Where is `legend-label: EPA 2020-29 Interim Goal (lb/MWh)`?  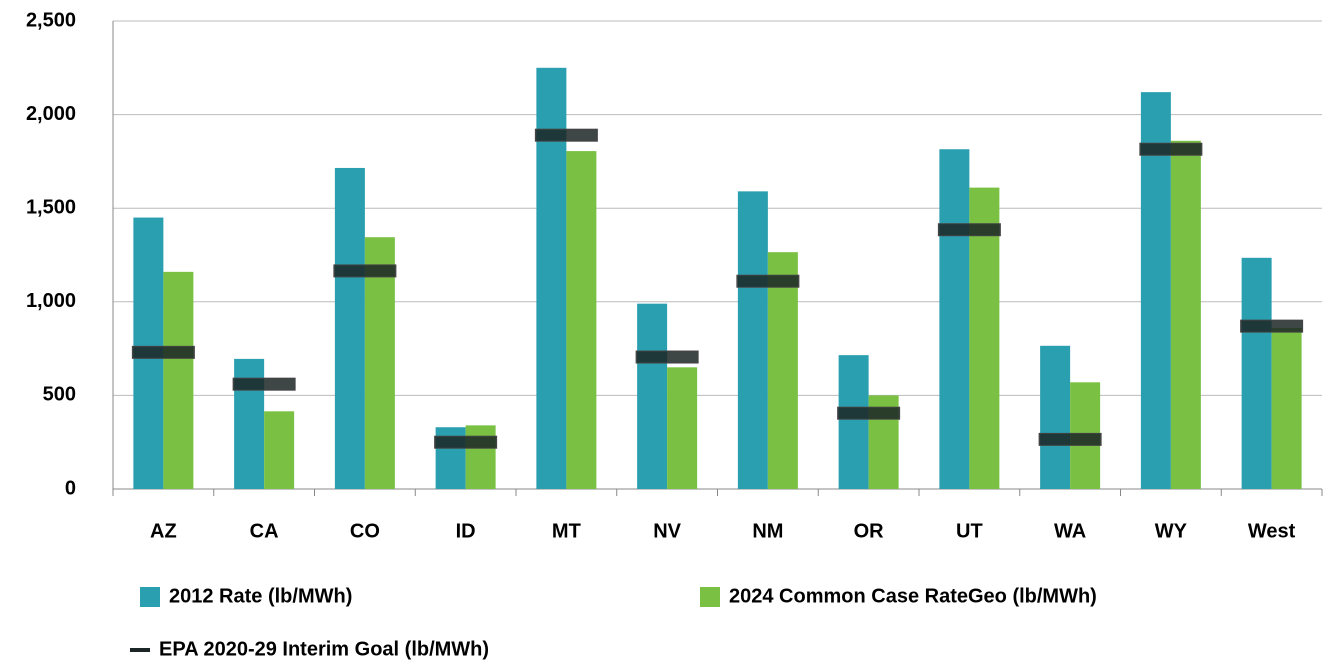 legend-label: EPA 2020-29 Interim Goal (lb/MWh) is located at coordinates (324, 649).